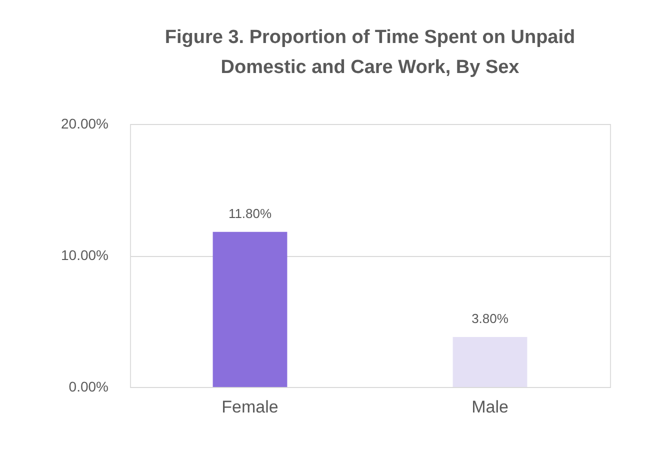 Image resolution: width=649 pixels, height=453 pixels. I want to click on x-tick-label: Male, so click(490, 407).